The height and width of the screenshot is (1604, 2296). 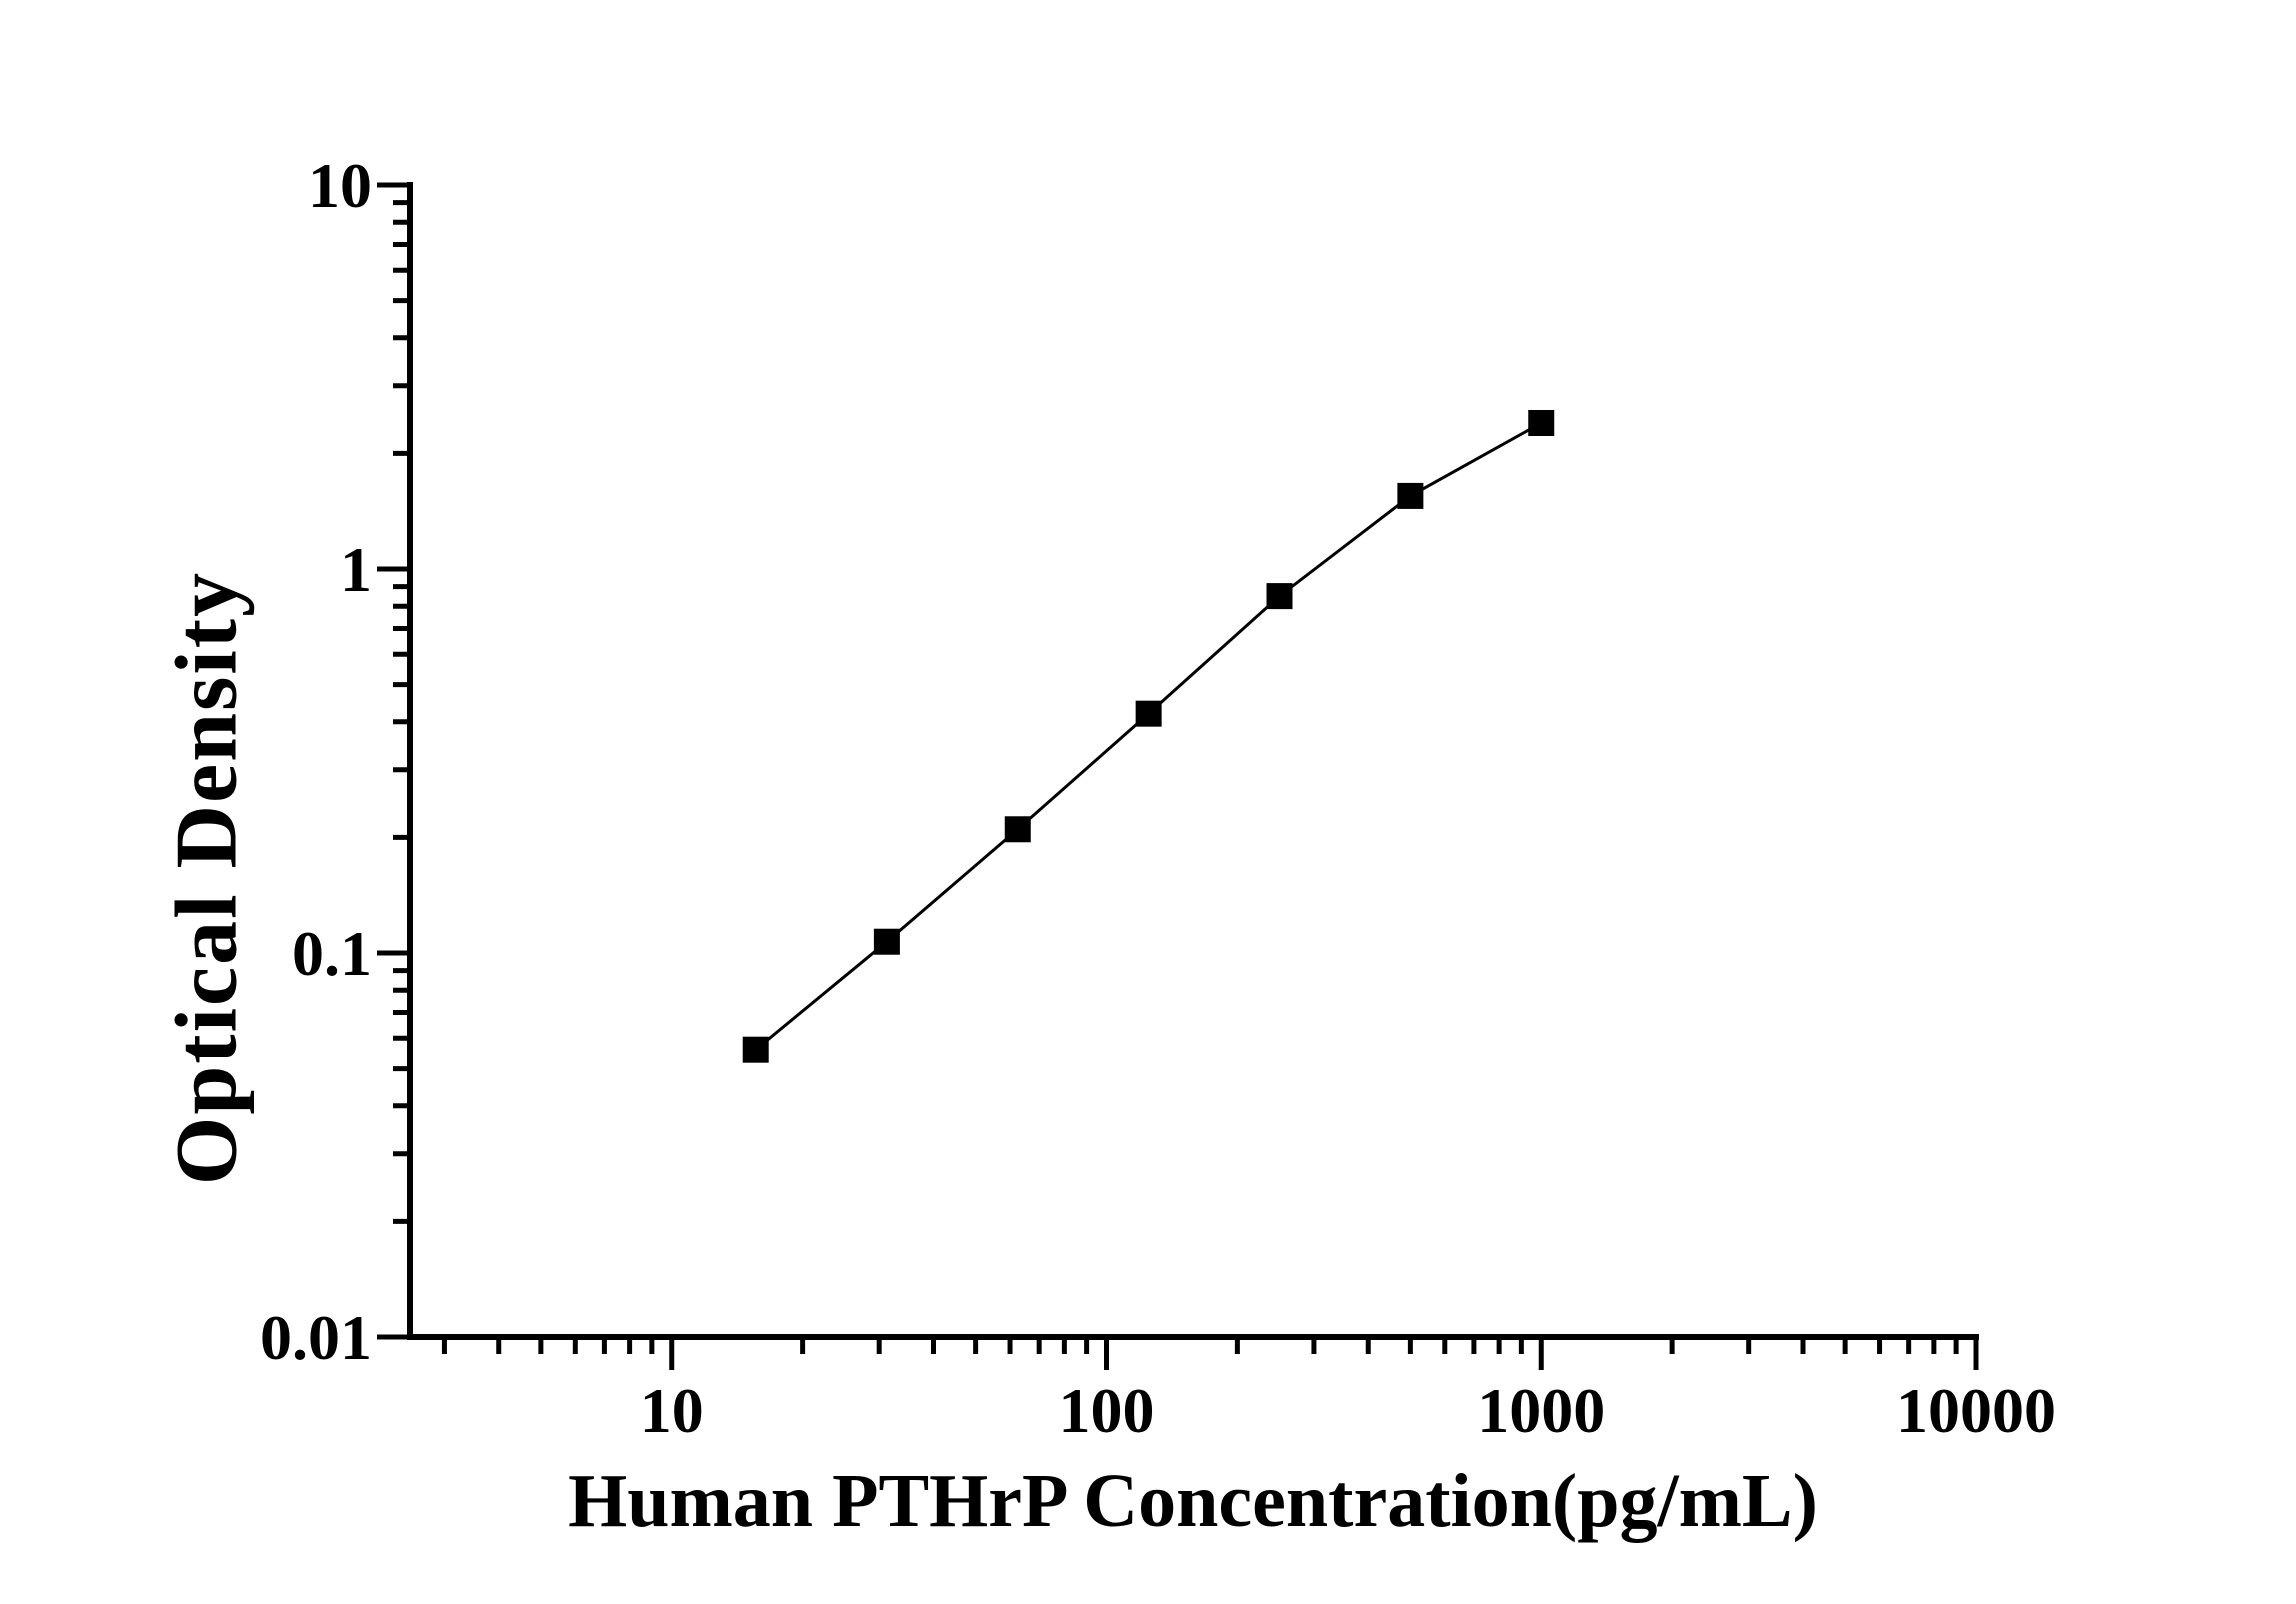 I want to click on x-tick-label: 100, so click(x=1106, y=1410).